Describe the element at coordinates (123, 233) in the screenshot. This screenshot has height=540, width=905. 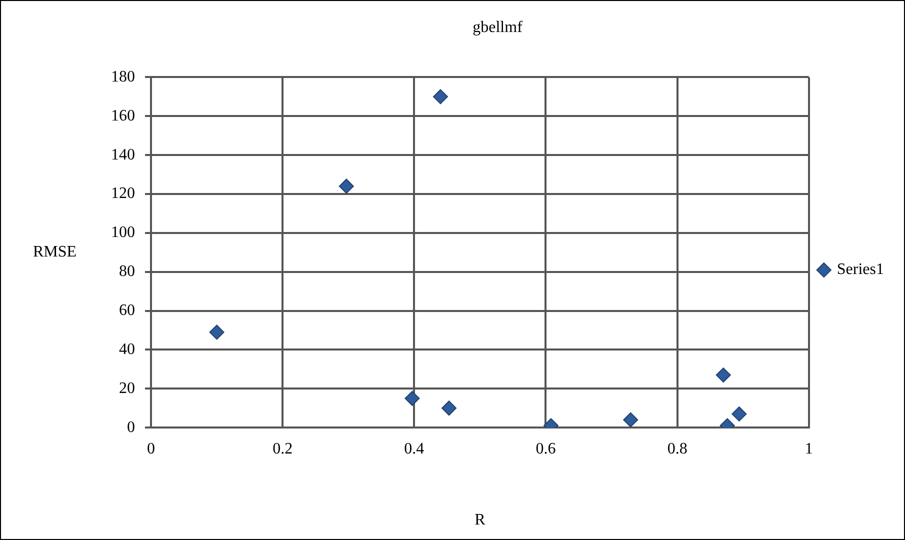
I see `y-tick-label: 100` at that location.